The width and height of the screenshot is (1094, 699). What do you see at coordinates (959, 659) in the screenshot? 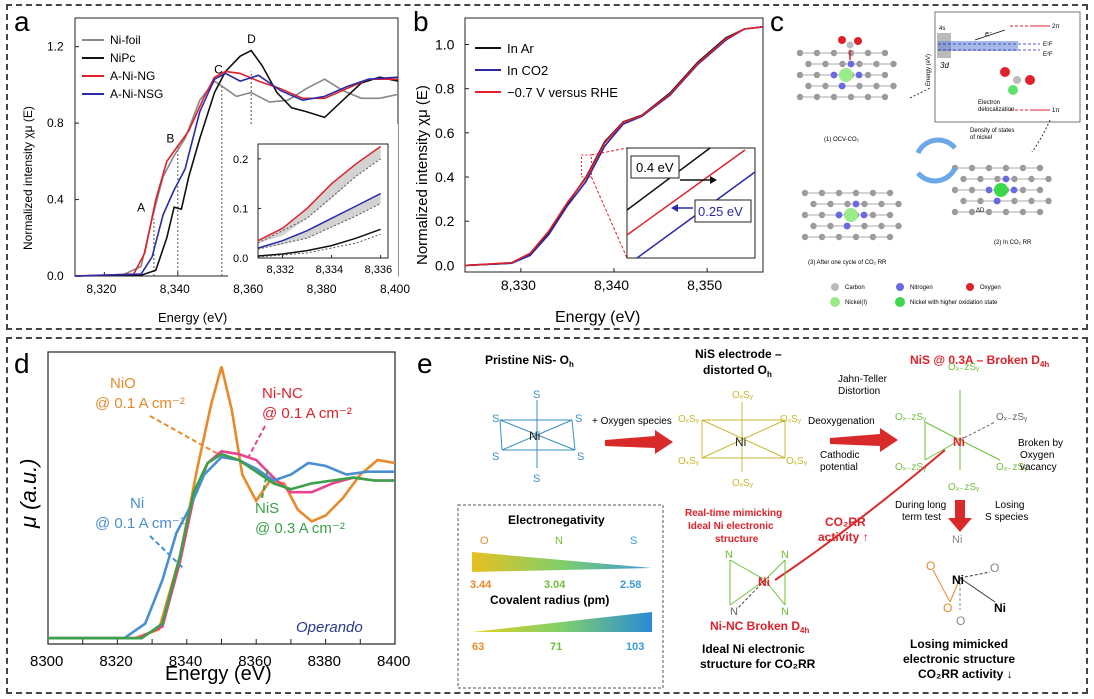
I see `losing-m-2: electronic structure` at bounding box center [959, 659].